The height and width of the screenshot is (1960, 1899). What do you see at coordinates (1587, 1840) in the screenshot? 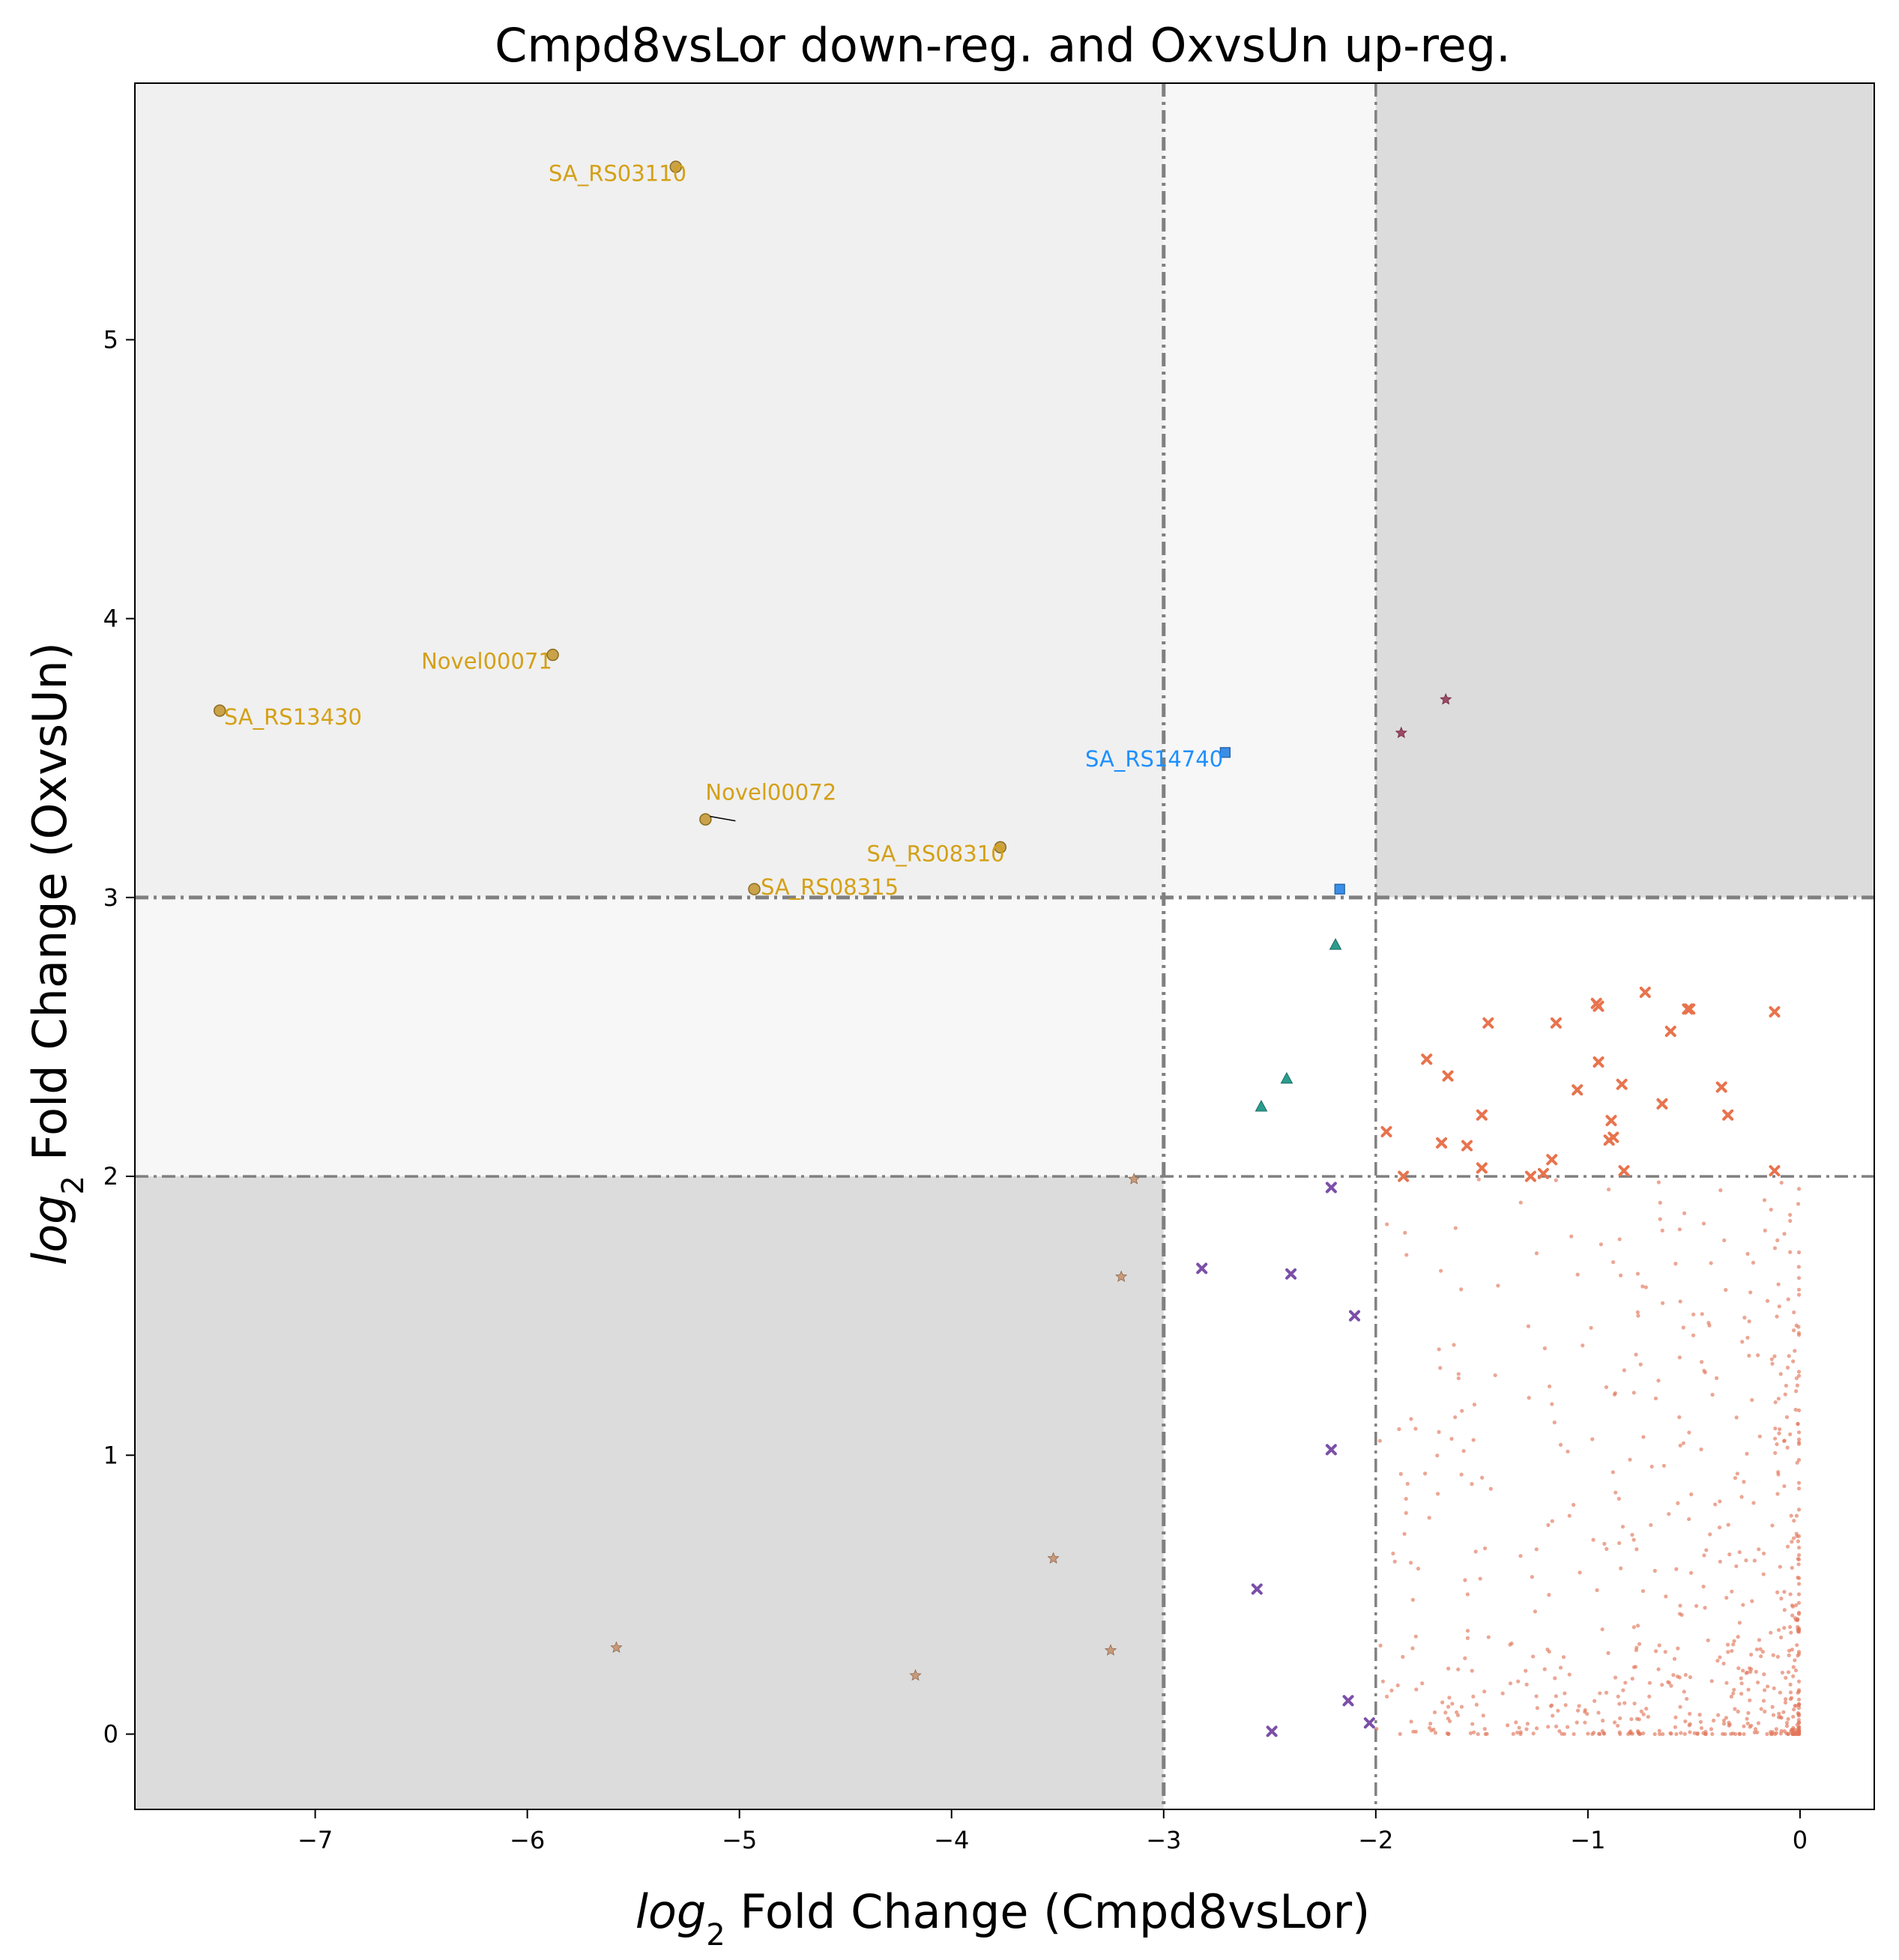
I see `x-tick-label: −1` at bounding box center [1587, 1840].